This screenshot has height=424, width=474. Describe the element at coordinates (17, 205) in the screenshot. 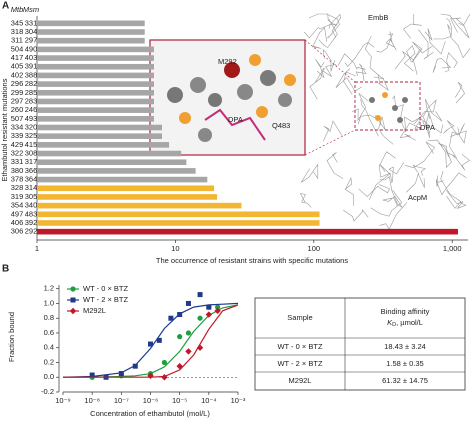

I see `row-label: 354` at that location.